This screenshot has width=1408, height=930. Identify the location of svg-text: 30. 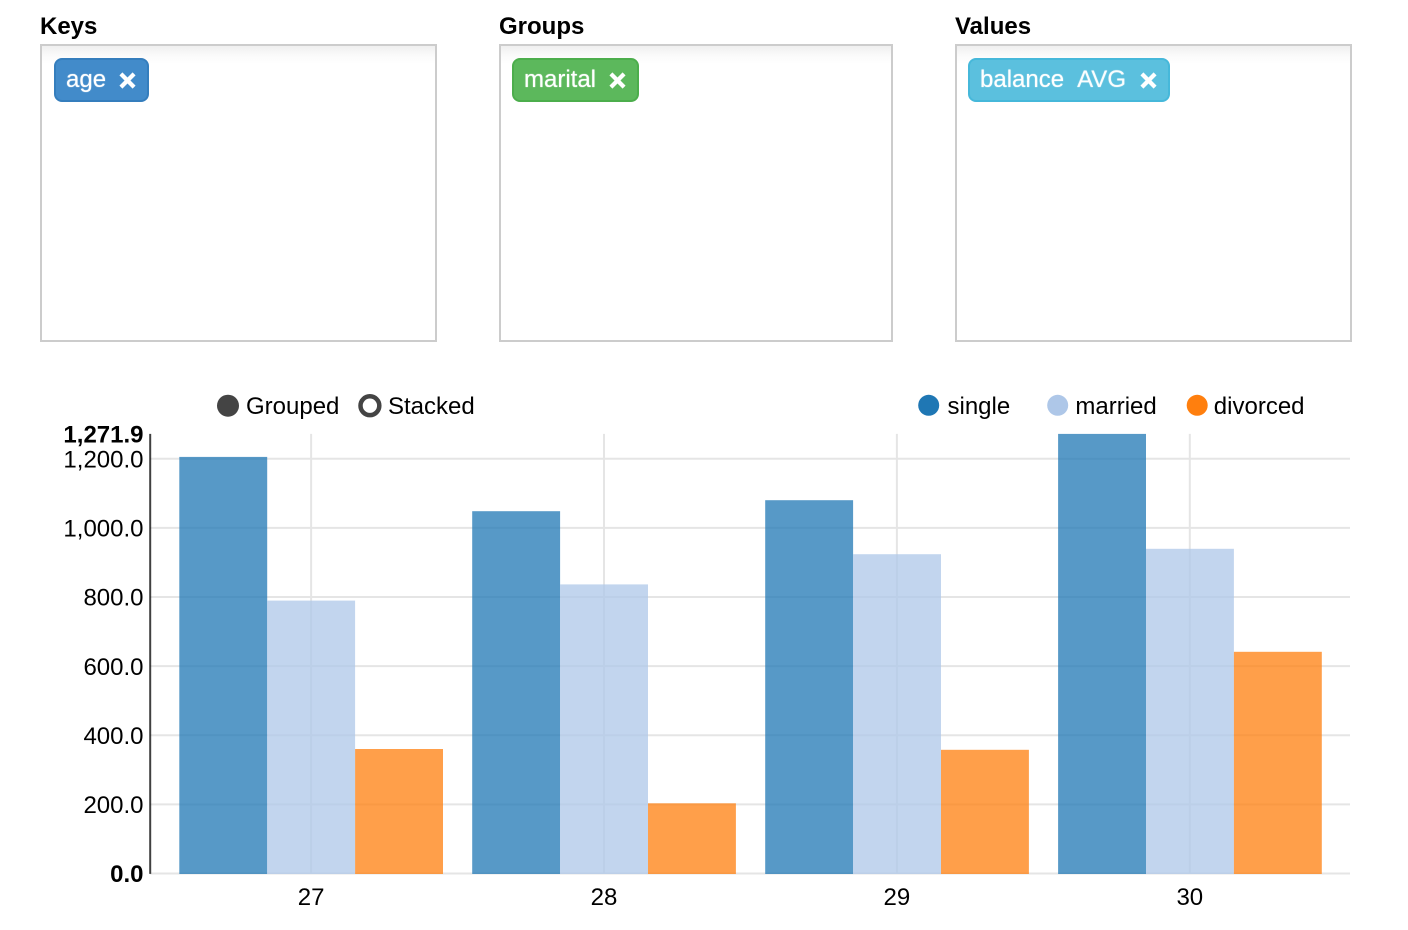
(1189, 897).